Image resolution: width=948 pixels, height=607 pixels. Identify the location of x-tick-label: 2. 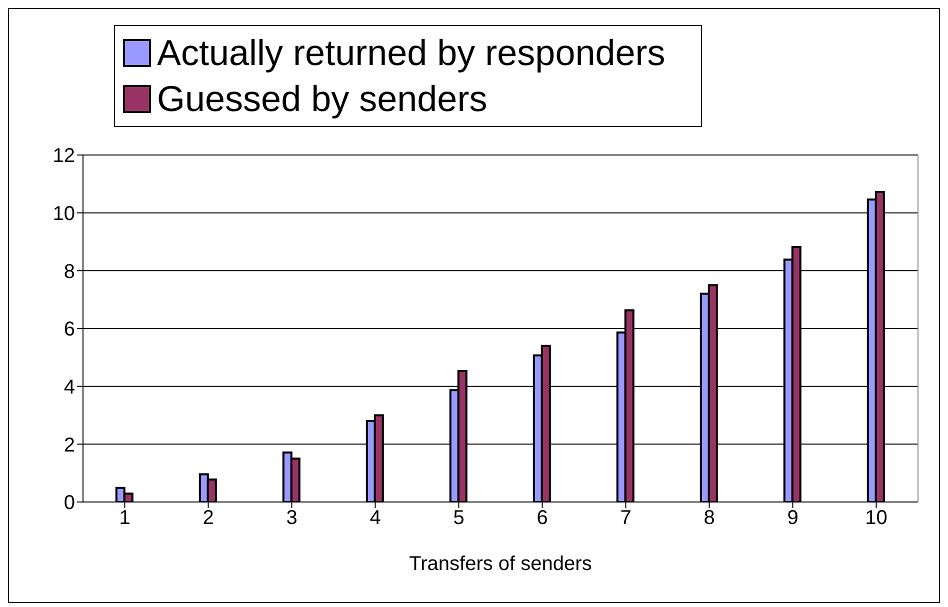
(208, 518).